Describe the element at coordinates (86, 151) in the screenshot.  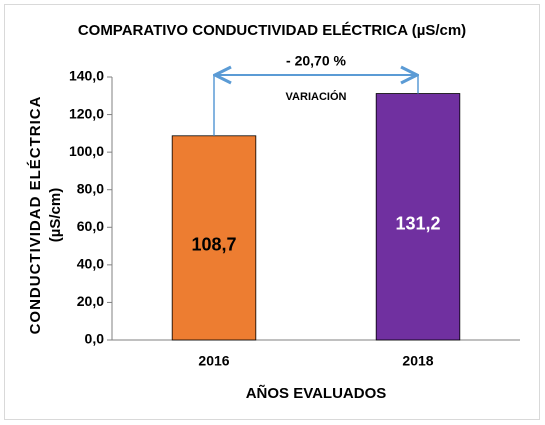
I see `y-tick-label: 100,0` at that location.